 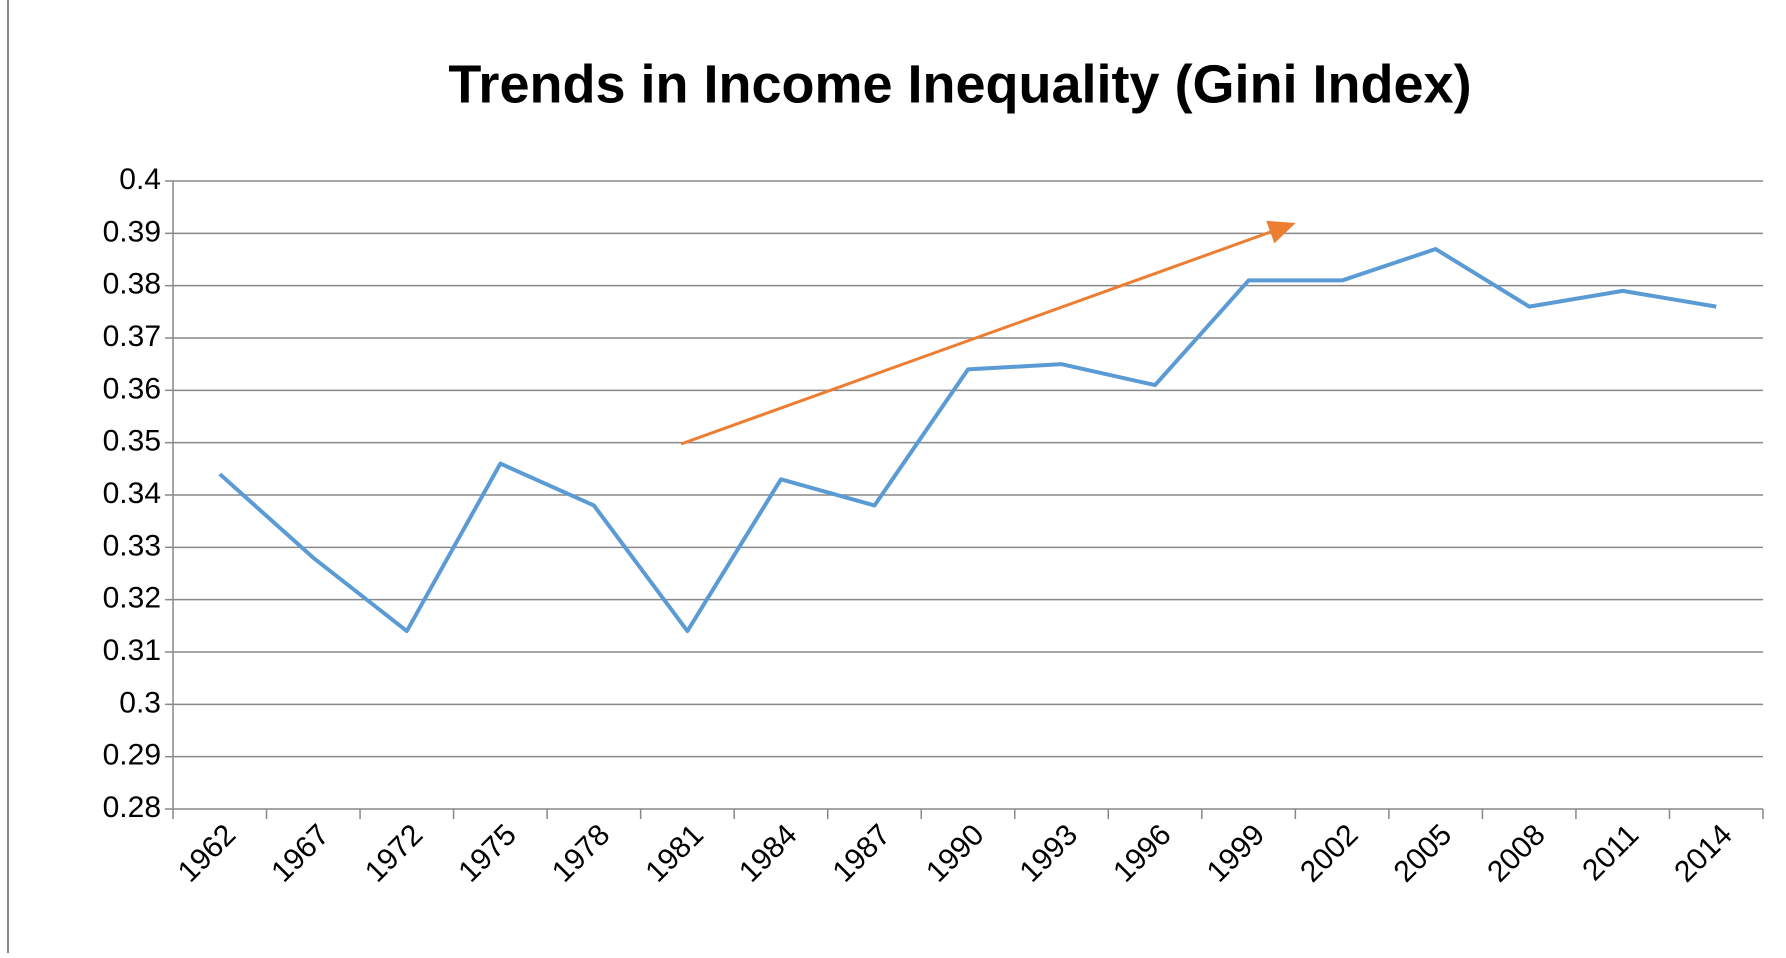 I want to click on x-tick-label: 2005, so click(x=1423, y=853).